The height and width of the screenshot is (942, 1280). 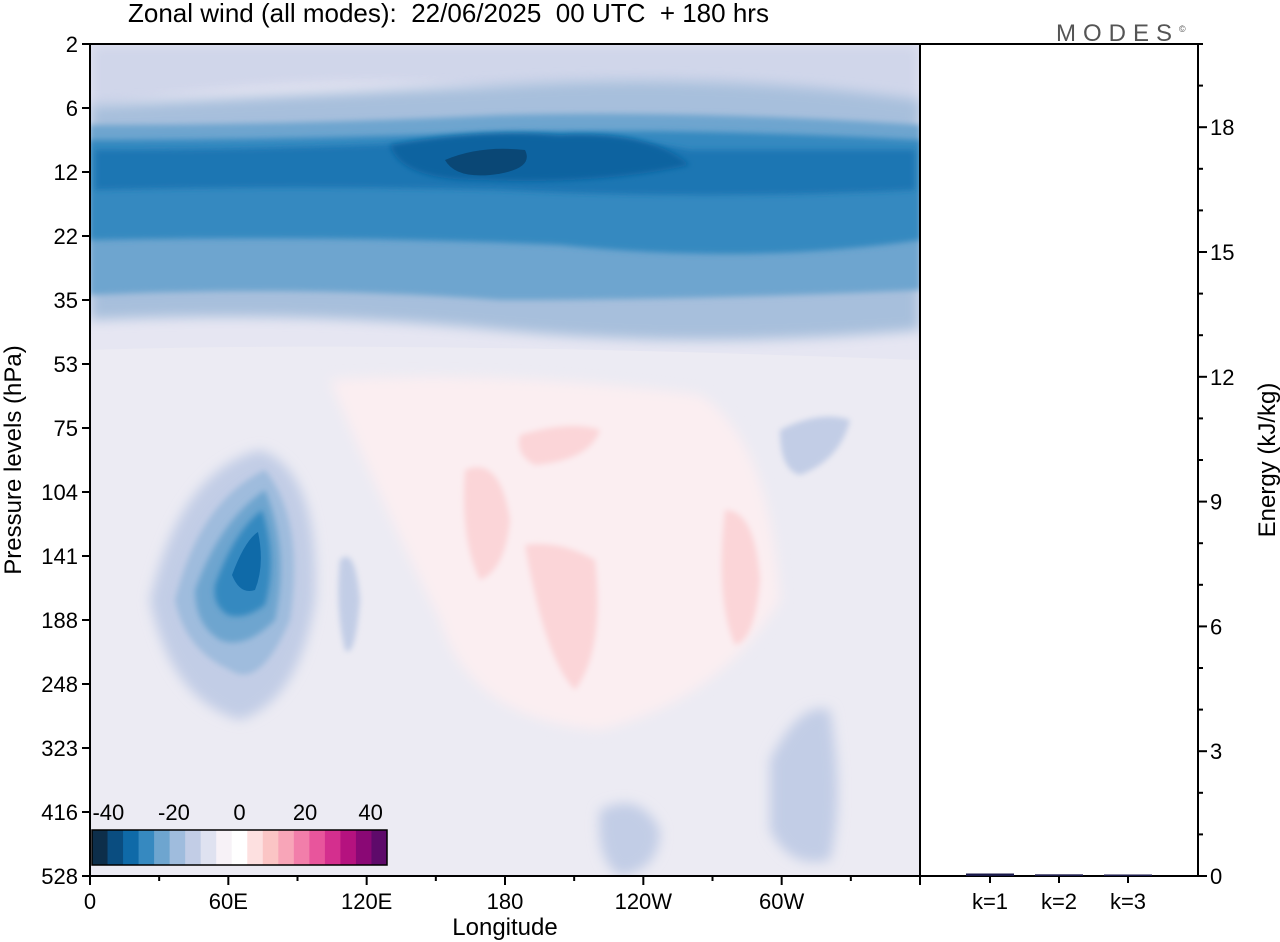 What do you see at coordinates (1216, 626) in the screenshot?
I see `energy-tick-label: 6` at bounding box center [1216, 626].